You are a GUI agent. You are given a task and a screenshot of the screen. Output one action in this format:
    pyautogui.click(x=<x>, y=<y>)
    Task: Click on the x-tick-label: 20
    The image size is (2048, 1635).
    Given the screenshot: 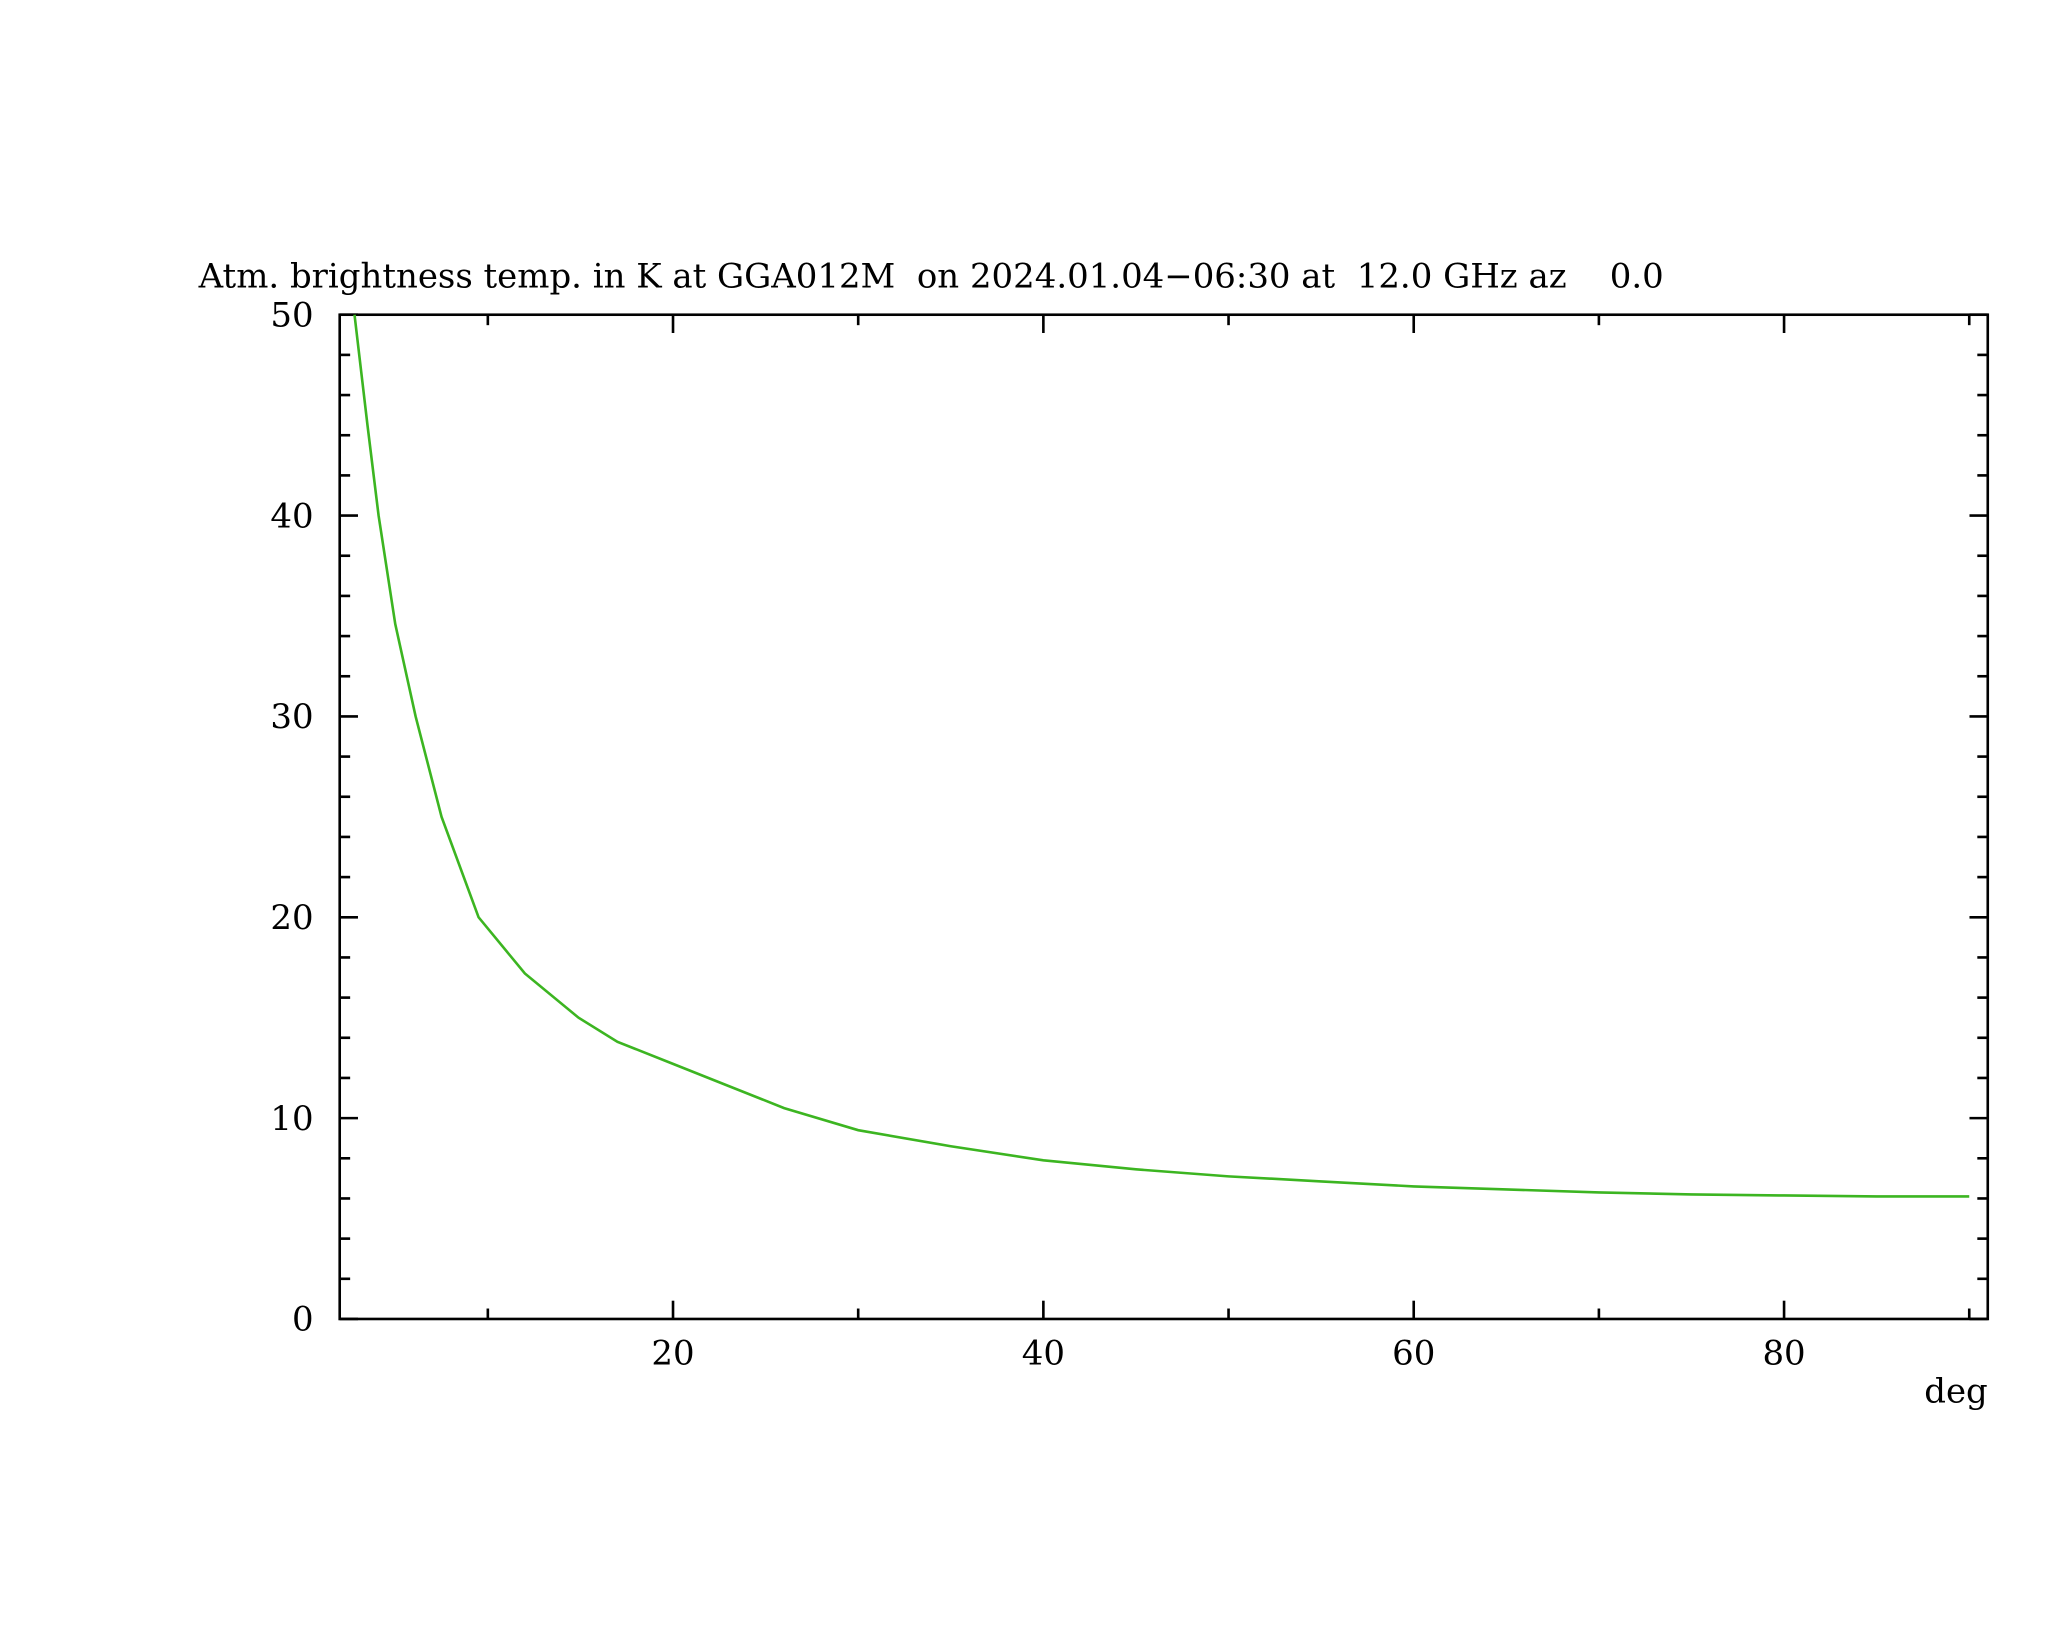 What is the action you would take?
    pyautogui.click(x=672, y=1354)
    